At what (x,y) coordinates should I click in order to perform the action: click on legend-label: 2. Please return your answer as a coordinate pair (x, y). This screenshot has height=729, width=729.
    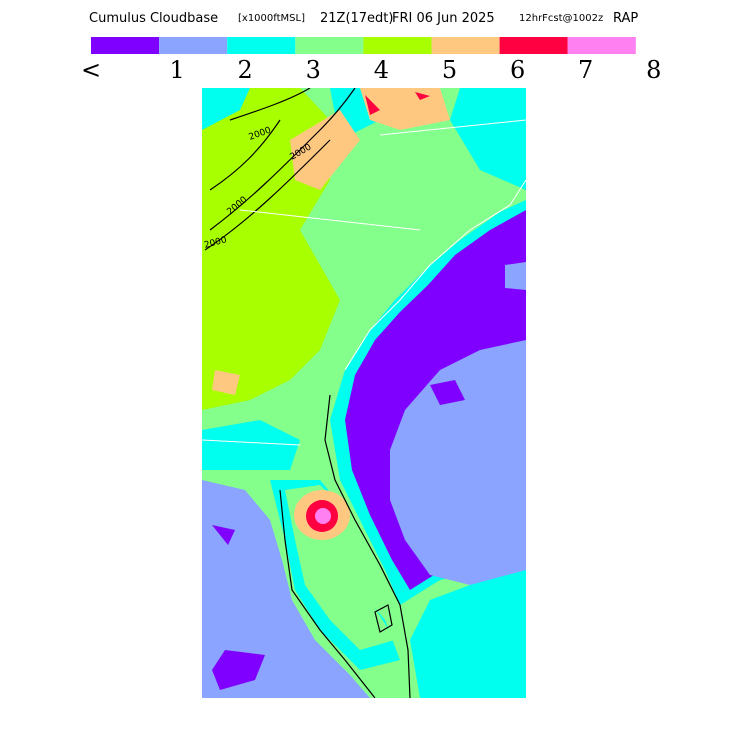
    Looking at the image, I should click on (245, 70).